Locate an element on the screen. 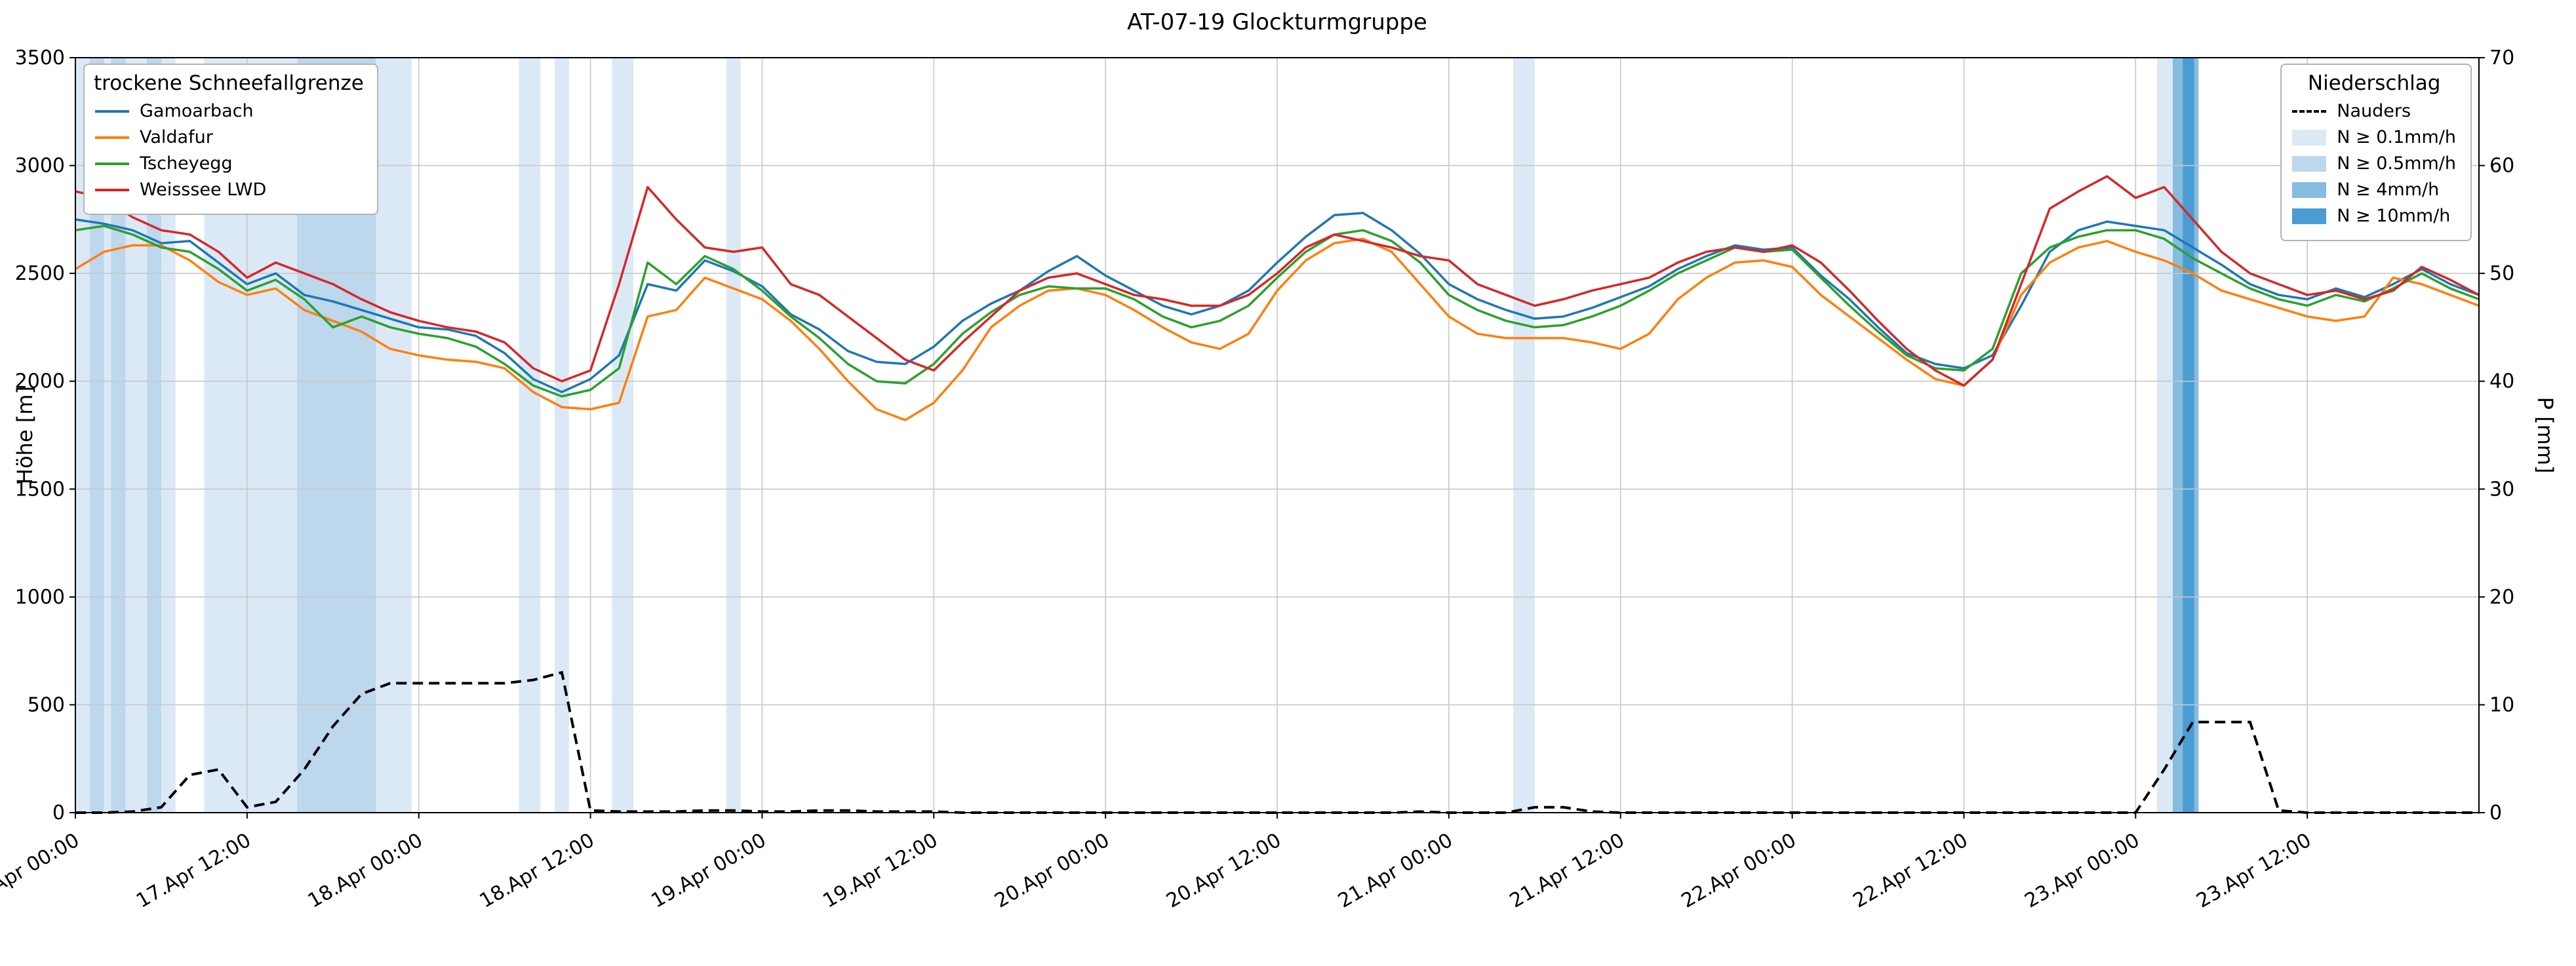 The height and width of the screenshot is (966, 2576). svg-text: 40 is located at coordinates (2501, 381).